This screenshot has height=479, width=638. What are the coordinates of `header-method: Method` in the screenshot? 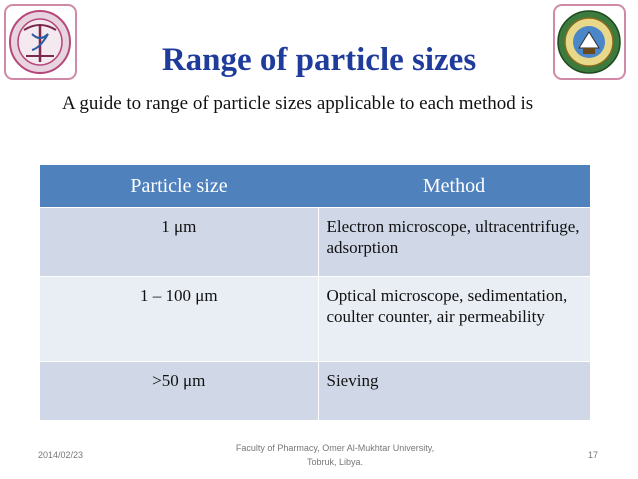 It's located at (454, 186).